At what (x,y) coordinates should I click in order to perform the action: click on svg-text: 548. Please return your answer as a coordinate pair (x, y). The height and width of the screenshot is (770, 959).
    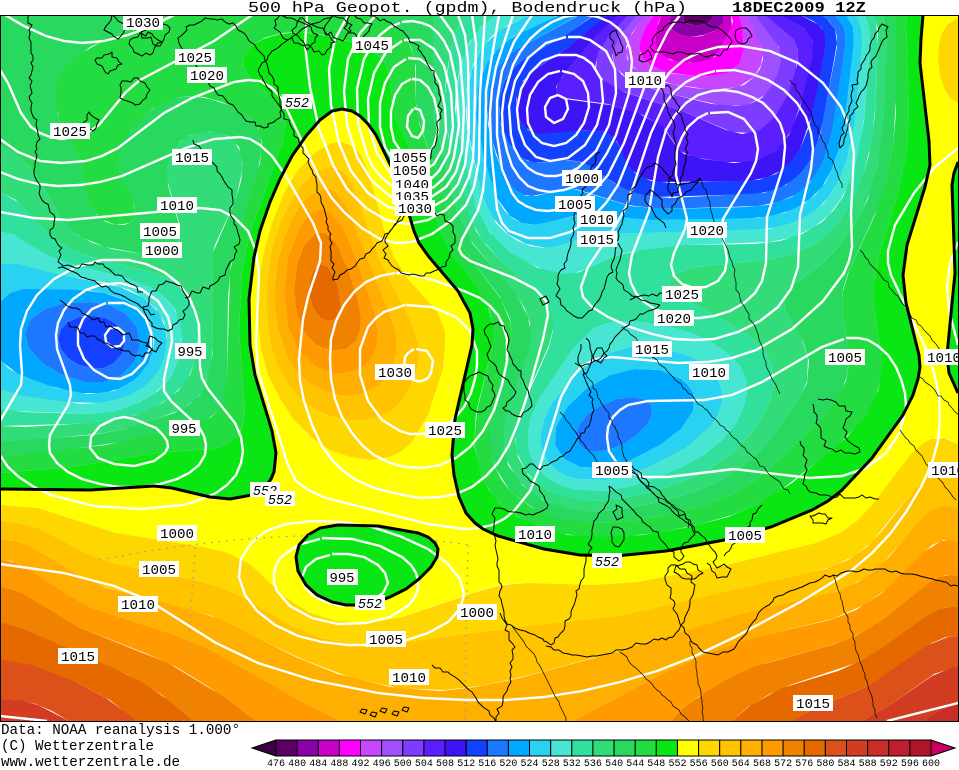
    Looking at the image, I should click on (656, 764).